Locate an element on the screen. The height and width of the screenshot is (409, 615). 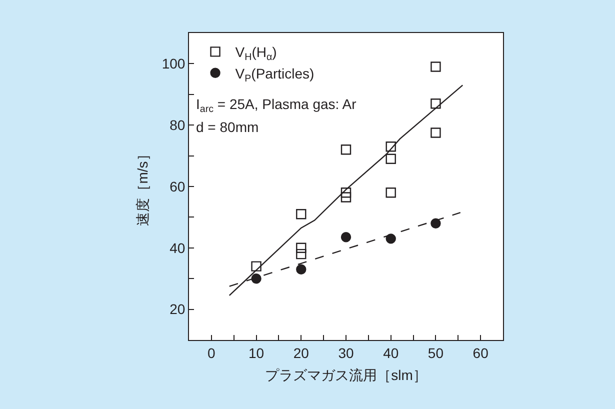
legend-label: V$_{H}$(H$_{α}$) is located at coordinates (256, 54).